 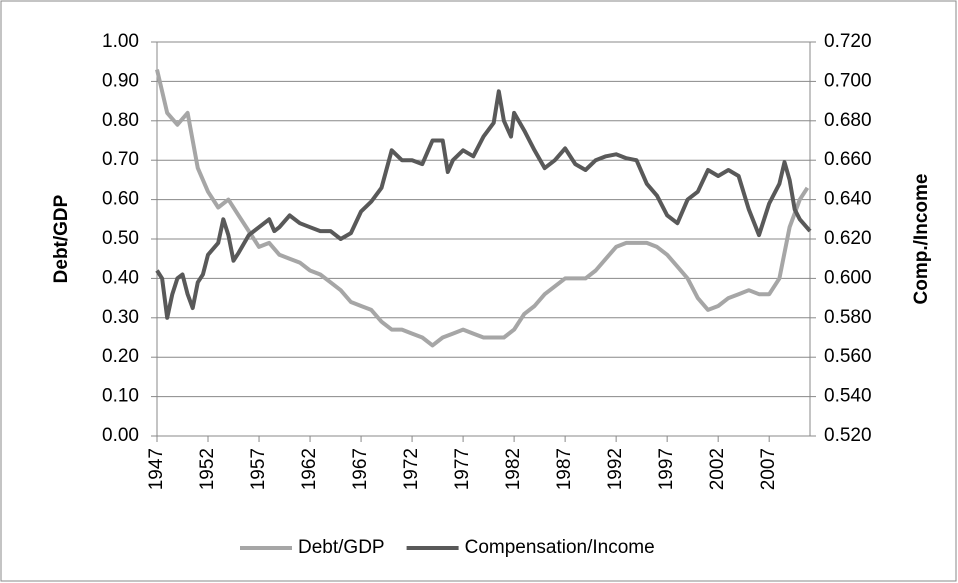 I want to click on y-tick-label: 0.30, so click(x=120, y=317).